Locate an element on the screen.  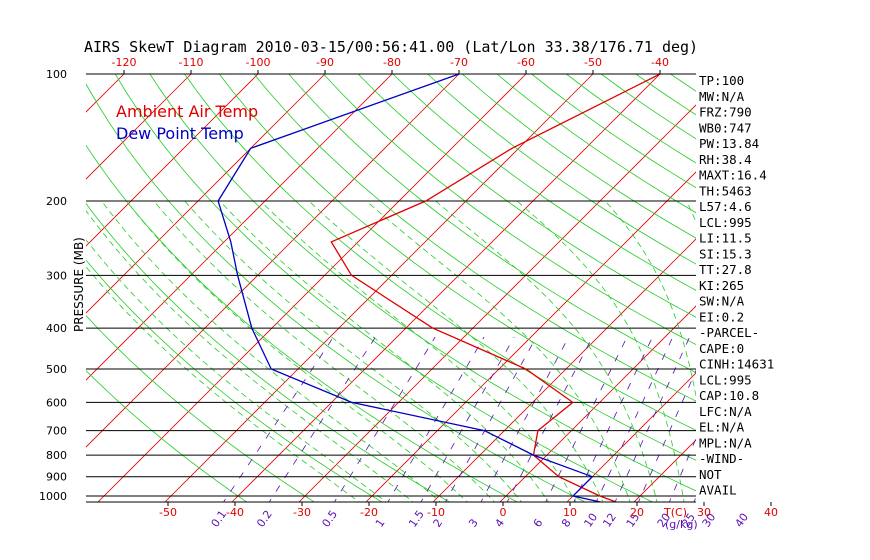
legend-dew-point: Dew Point Temp is located at coordinates (180, 133).